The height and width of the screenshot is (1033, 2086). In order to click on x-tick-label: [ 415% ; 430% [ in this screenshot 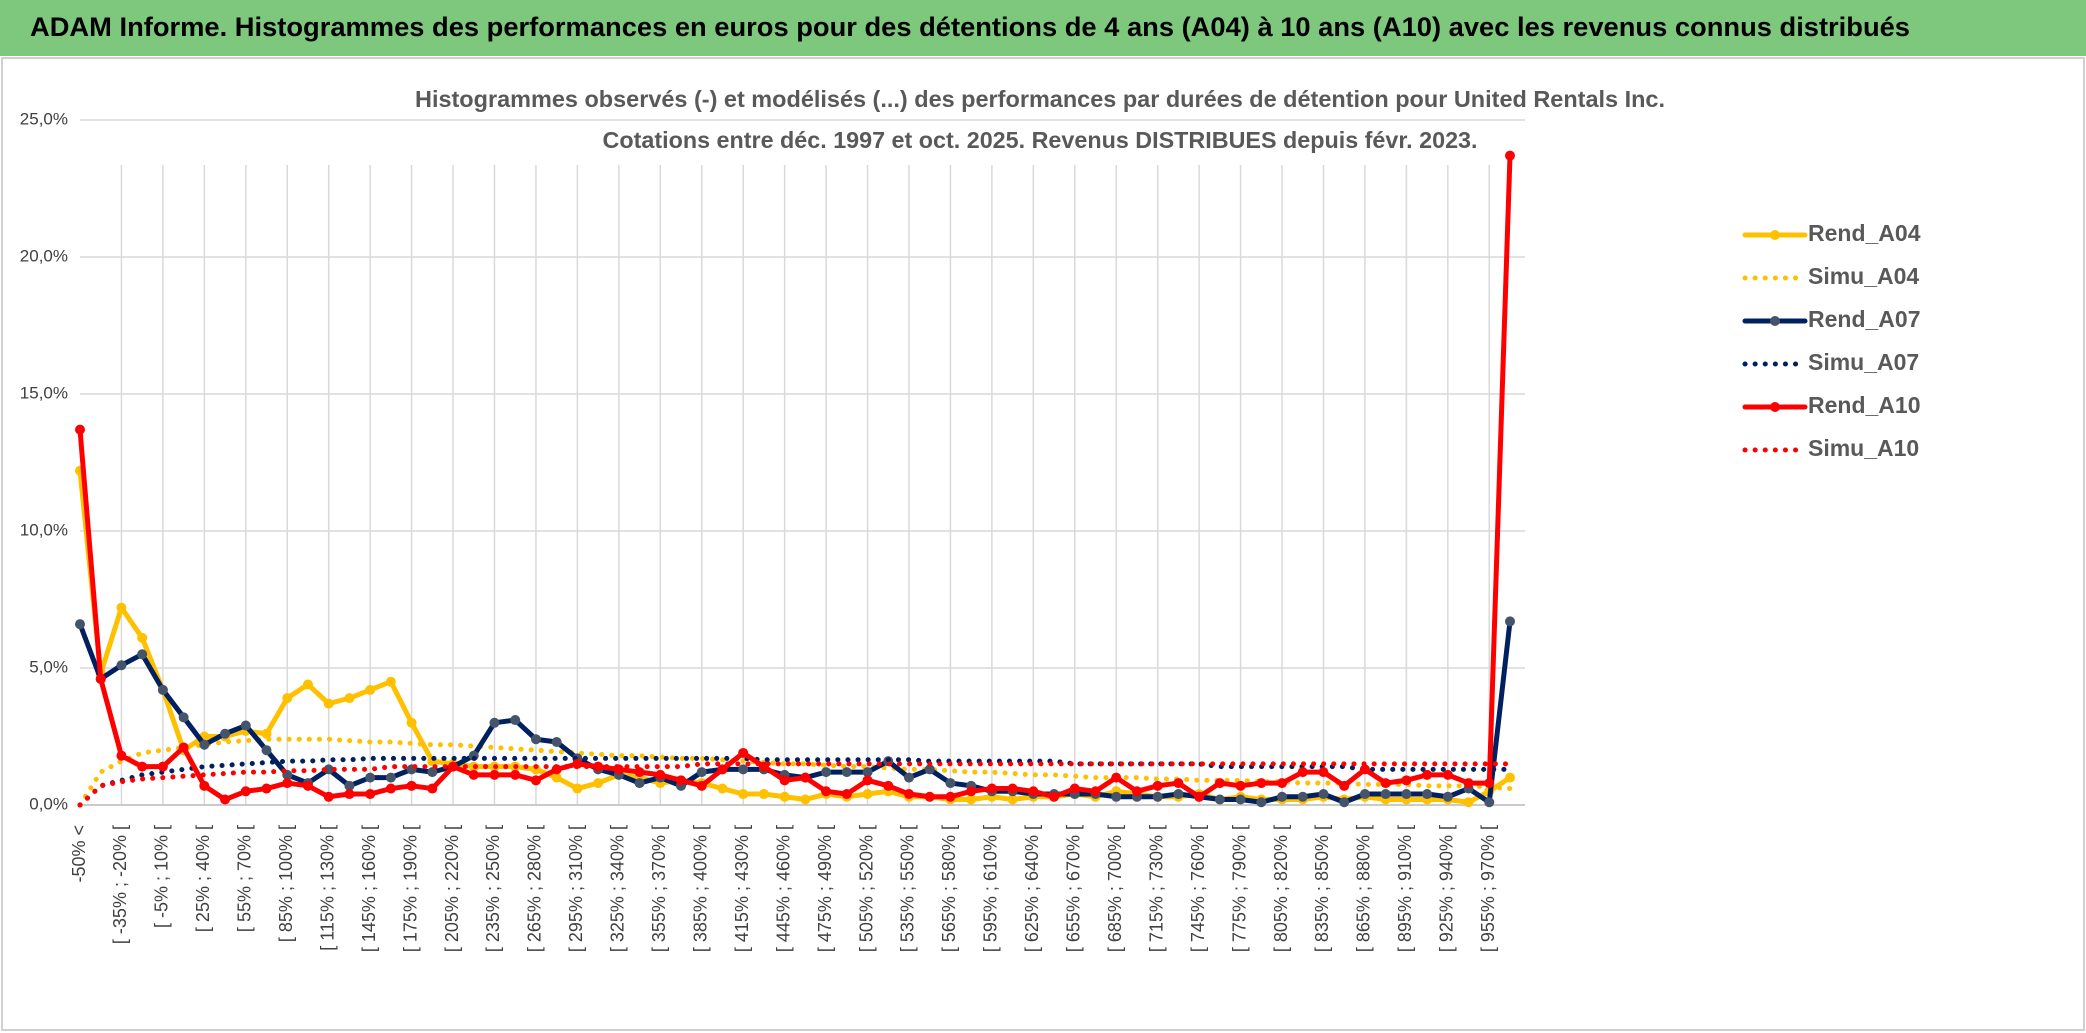, I will do `click(742, 888)`.